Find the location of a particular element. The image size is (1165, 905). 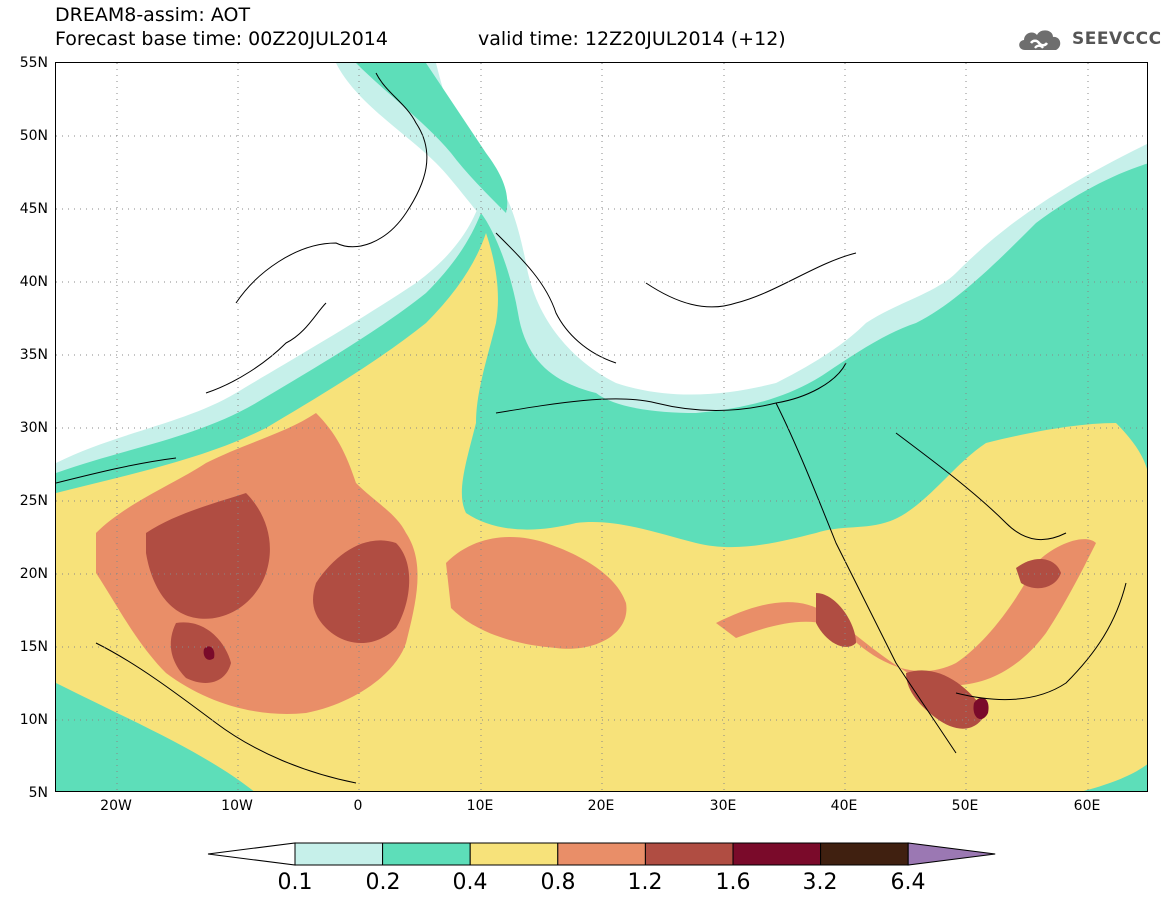

lat-label: 55N is located at coordinates (33, 63).